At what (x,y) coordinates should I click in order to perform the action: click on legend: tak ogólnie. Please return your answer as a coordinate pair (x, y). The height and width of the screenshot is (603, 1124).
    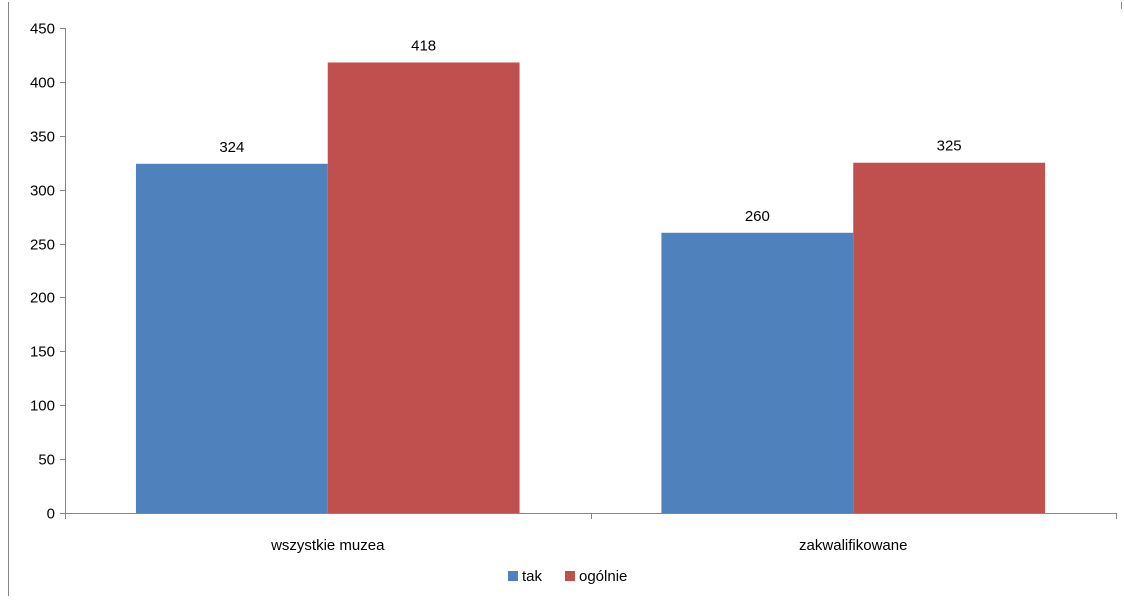
    Looking at the image, I should click on (567, 576).